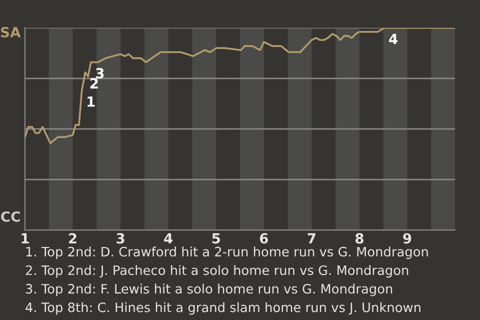  I want to click on x-tick-label: 9, so click(407, 238).